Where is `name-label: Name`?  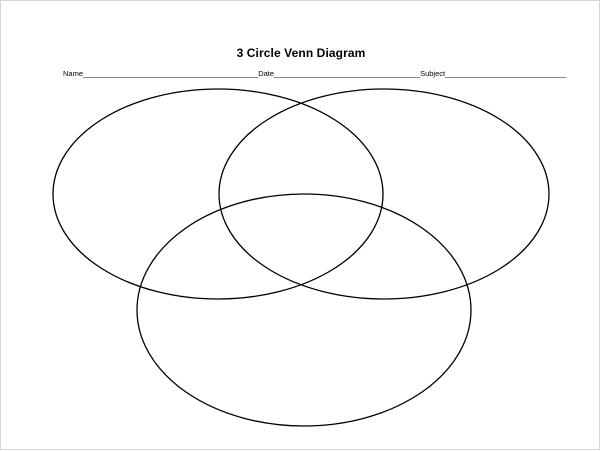
name-label: Name is located at coordinates (73, 73).